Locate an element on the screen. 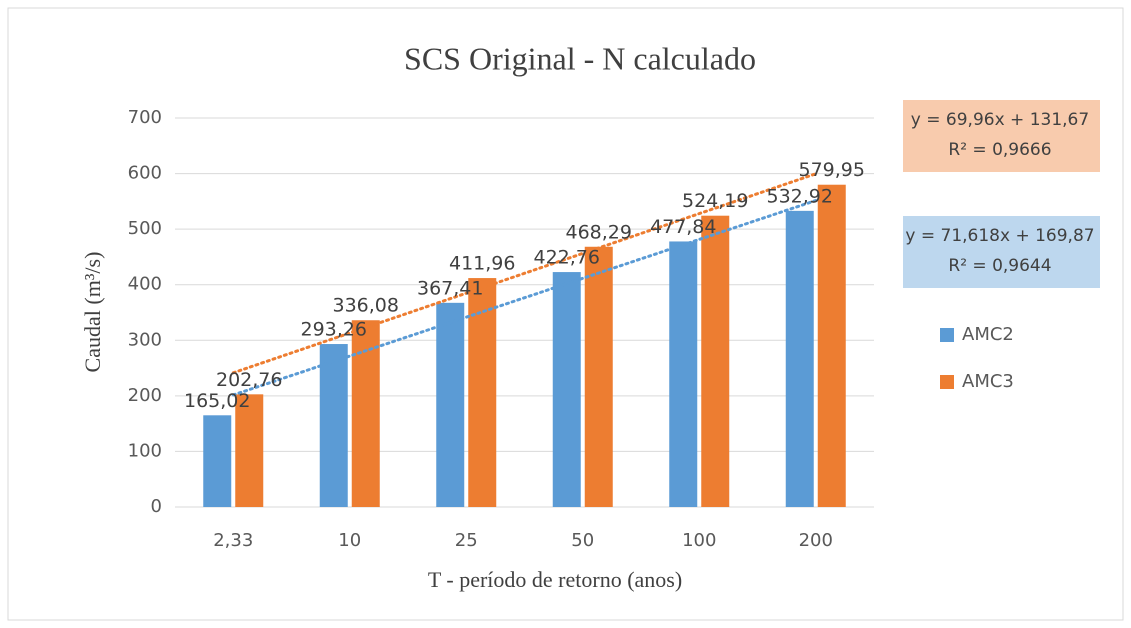 The height and width of the screenshot is (628, 1131). x-tick-label: 2,33 is located at coordinates (233, 540).